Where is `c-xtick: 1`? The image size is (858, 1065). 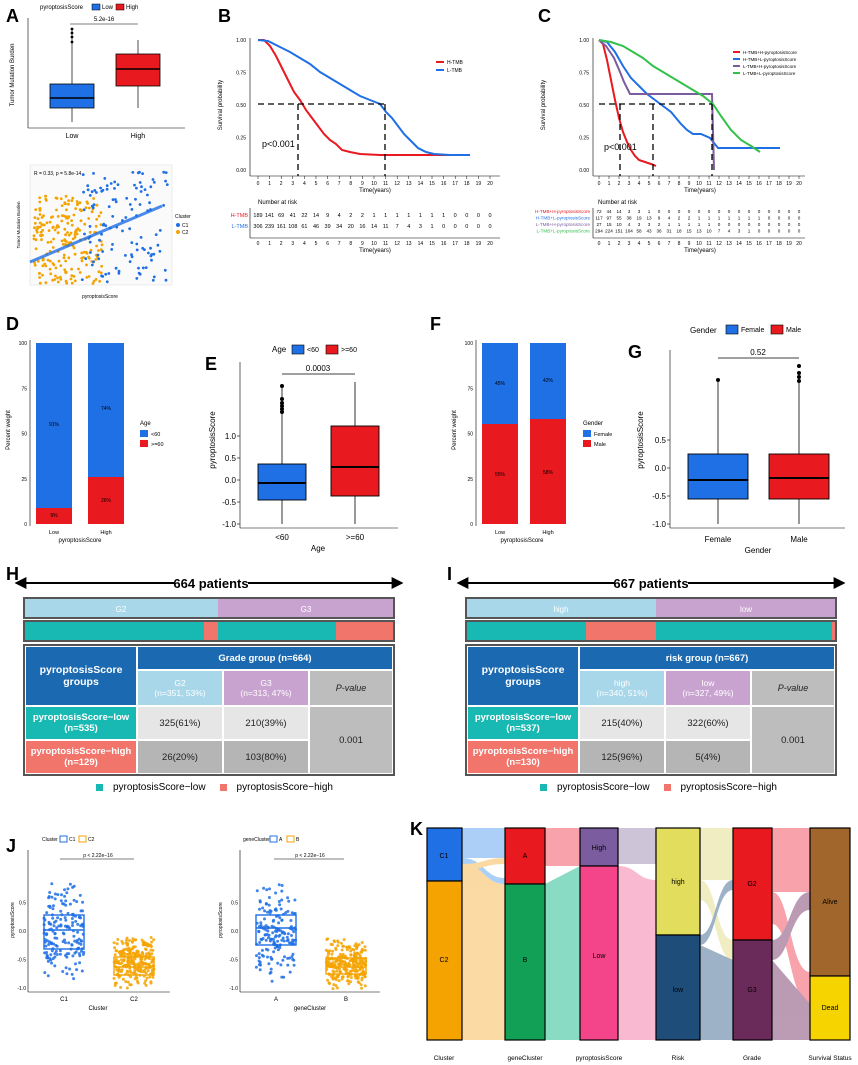 c-xtick: 1 is located at coordinates (609, 184).